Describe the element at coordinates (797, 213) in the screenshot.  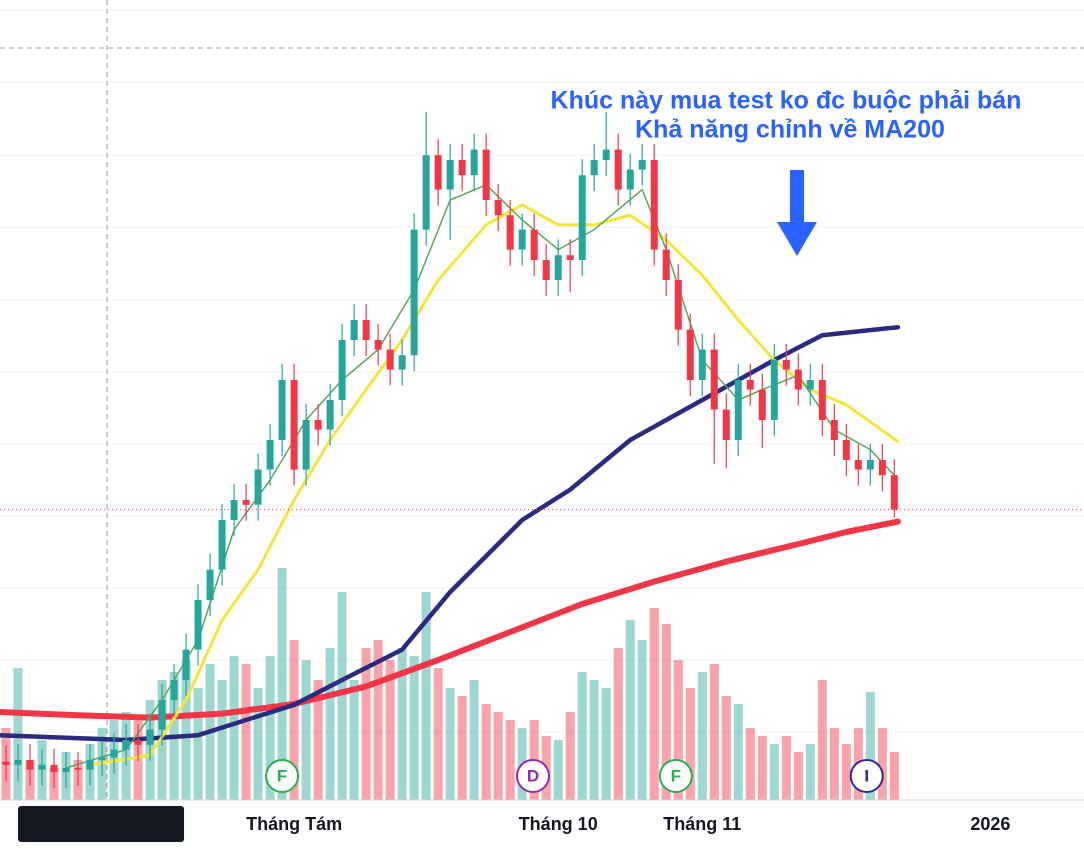
I see `arrow` at that location.